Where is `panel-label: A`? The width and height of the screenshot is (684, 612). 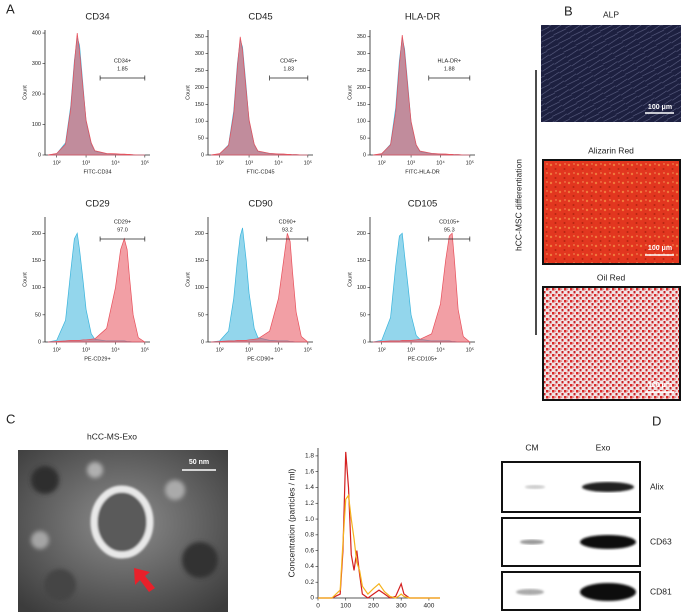 panel-label: A is located at coordinates (10, 8).